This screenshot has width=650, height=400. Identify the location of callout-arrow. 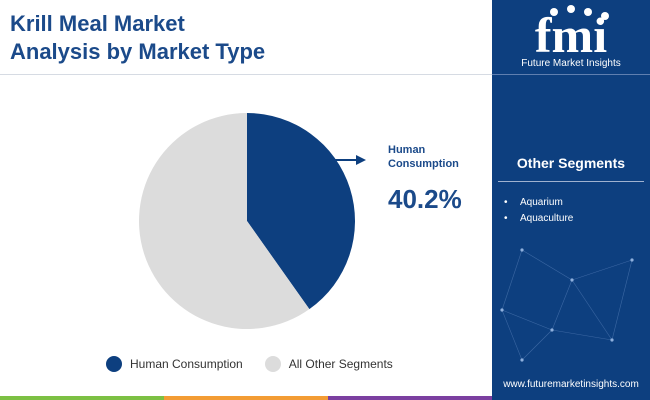
(350, 160).